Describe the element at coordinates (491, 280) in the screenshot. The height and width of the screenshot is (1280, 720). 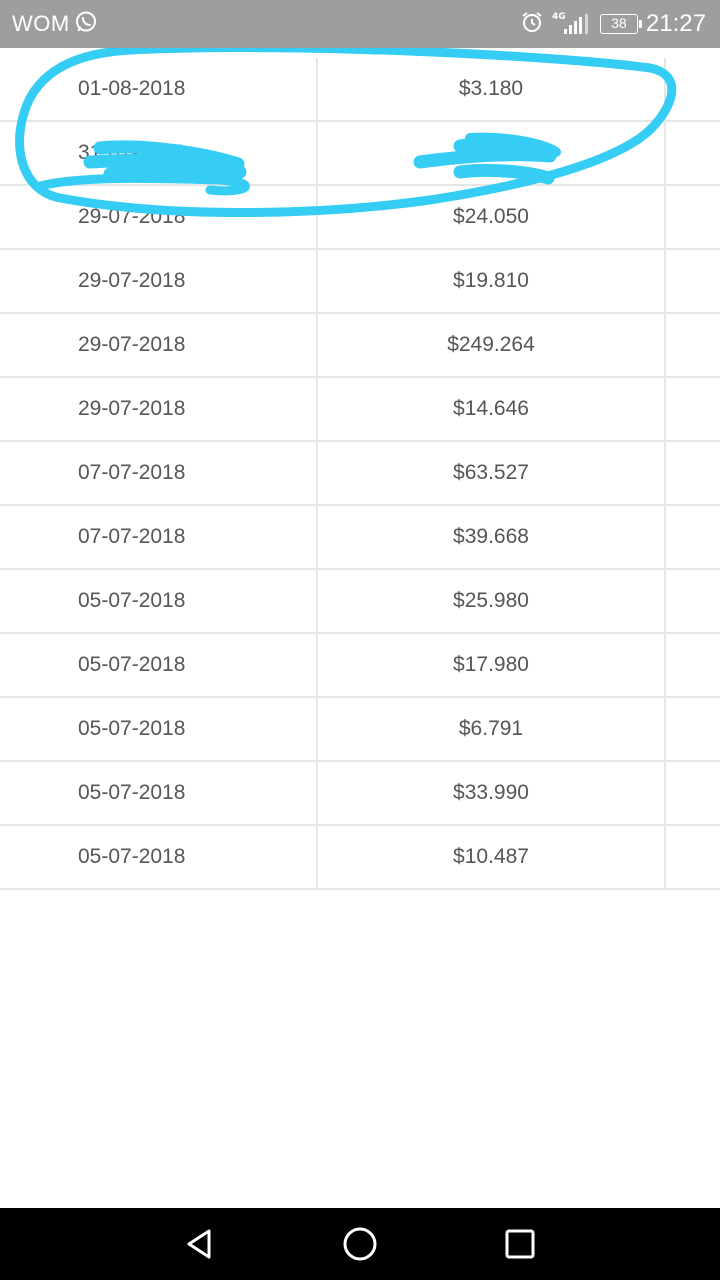
I see `row-amount: $19.810` at that location.